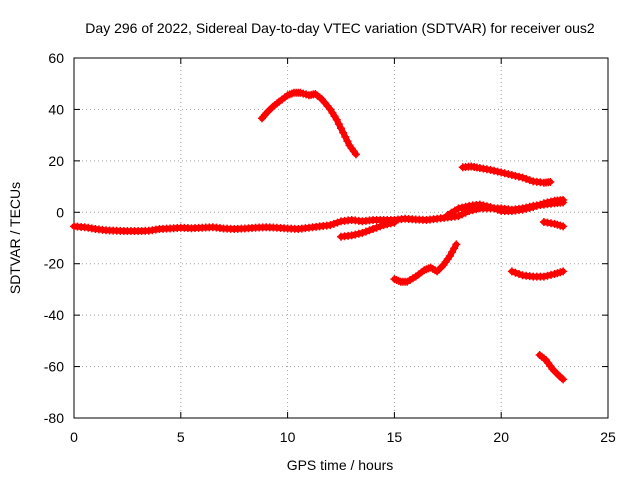  What do you see at coordinates (56, 58) in the screenshot?
I see `y-tick-label: 60` at bounding box center [56, 58].